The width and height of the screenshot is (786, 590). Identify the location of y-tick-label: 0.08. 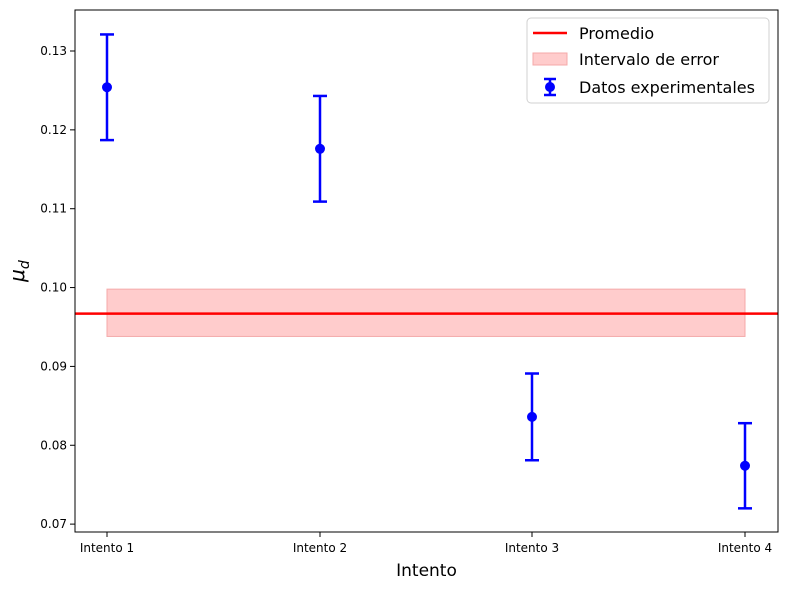
(53, 445).